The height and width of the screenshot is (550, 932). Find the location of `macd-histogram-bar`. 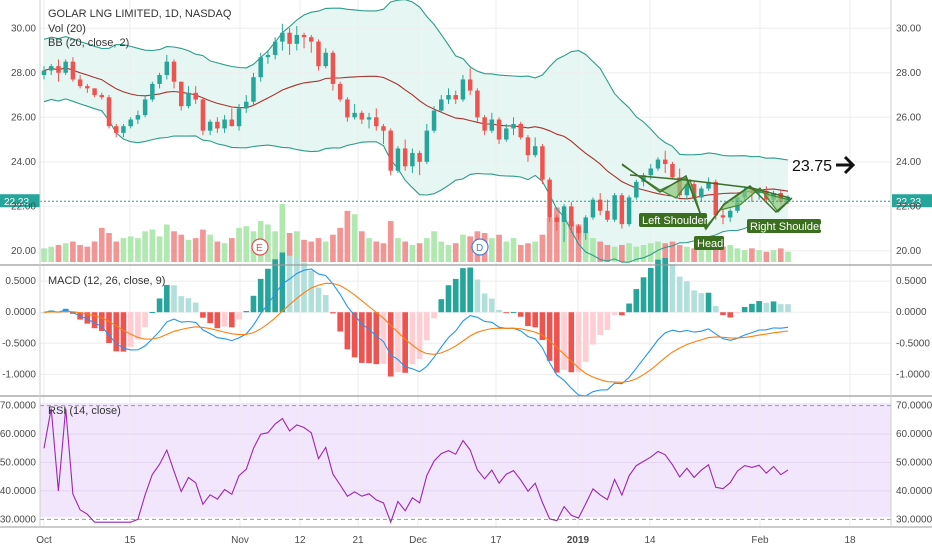

macd-histogram-bar is located at coordinates (542, 326).